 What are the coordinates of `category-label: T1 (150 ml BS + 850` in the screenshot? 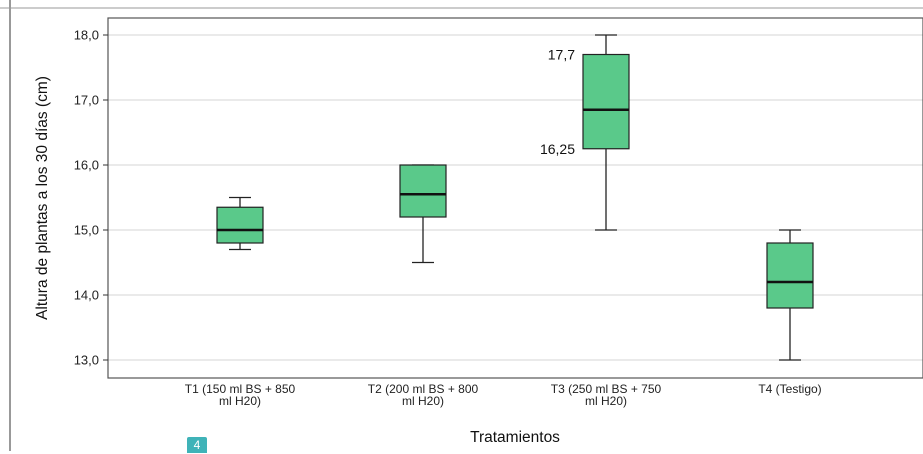 It's located at (240, 389).